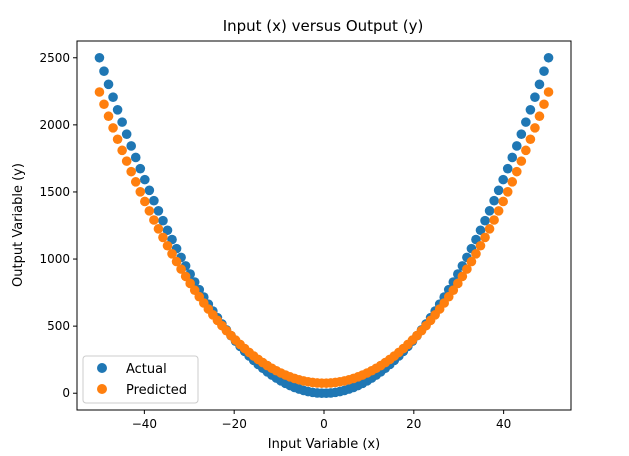 This screenshot has width=629, height=456. What do you see at coordinates (234, 424) in the screenshot?
I see `x-tick-label: −20` at bounding box center [234, 424].